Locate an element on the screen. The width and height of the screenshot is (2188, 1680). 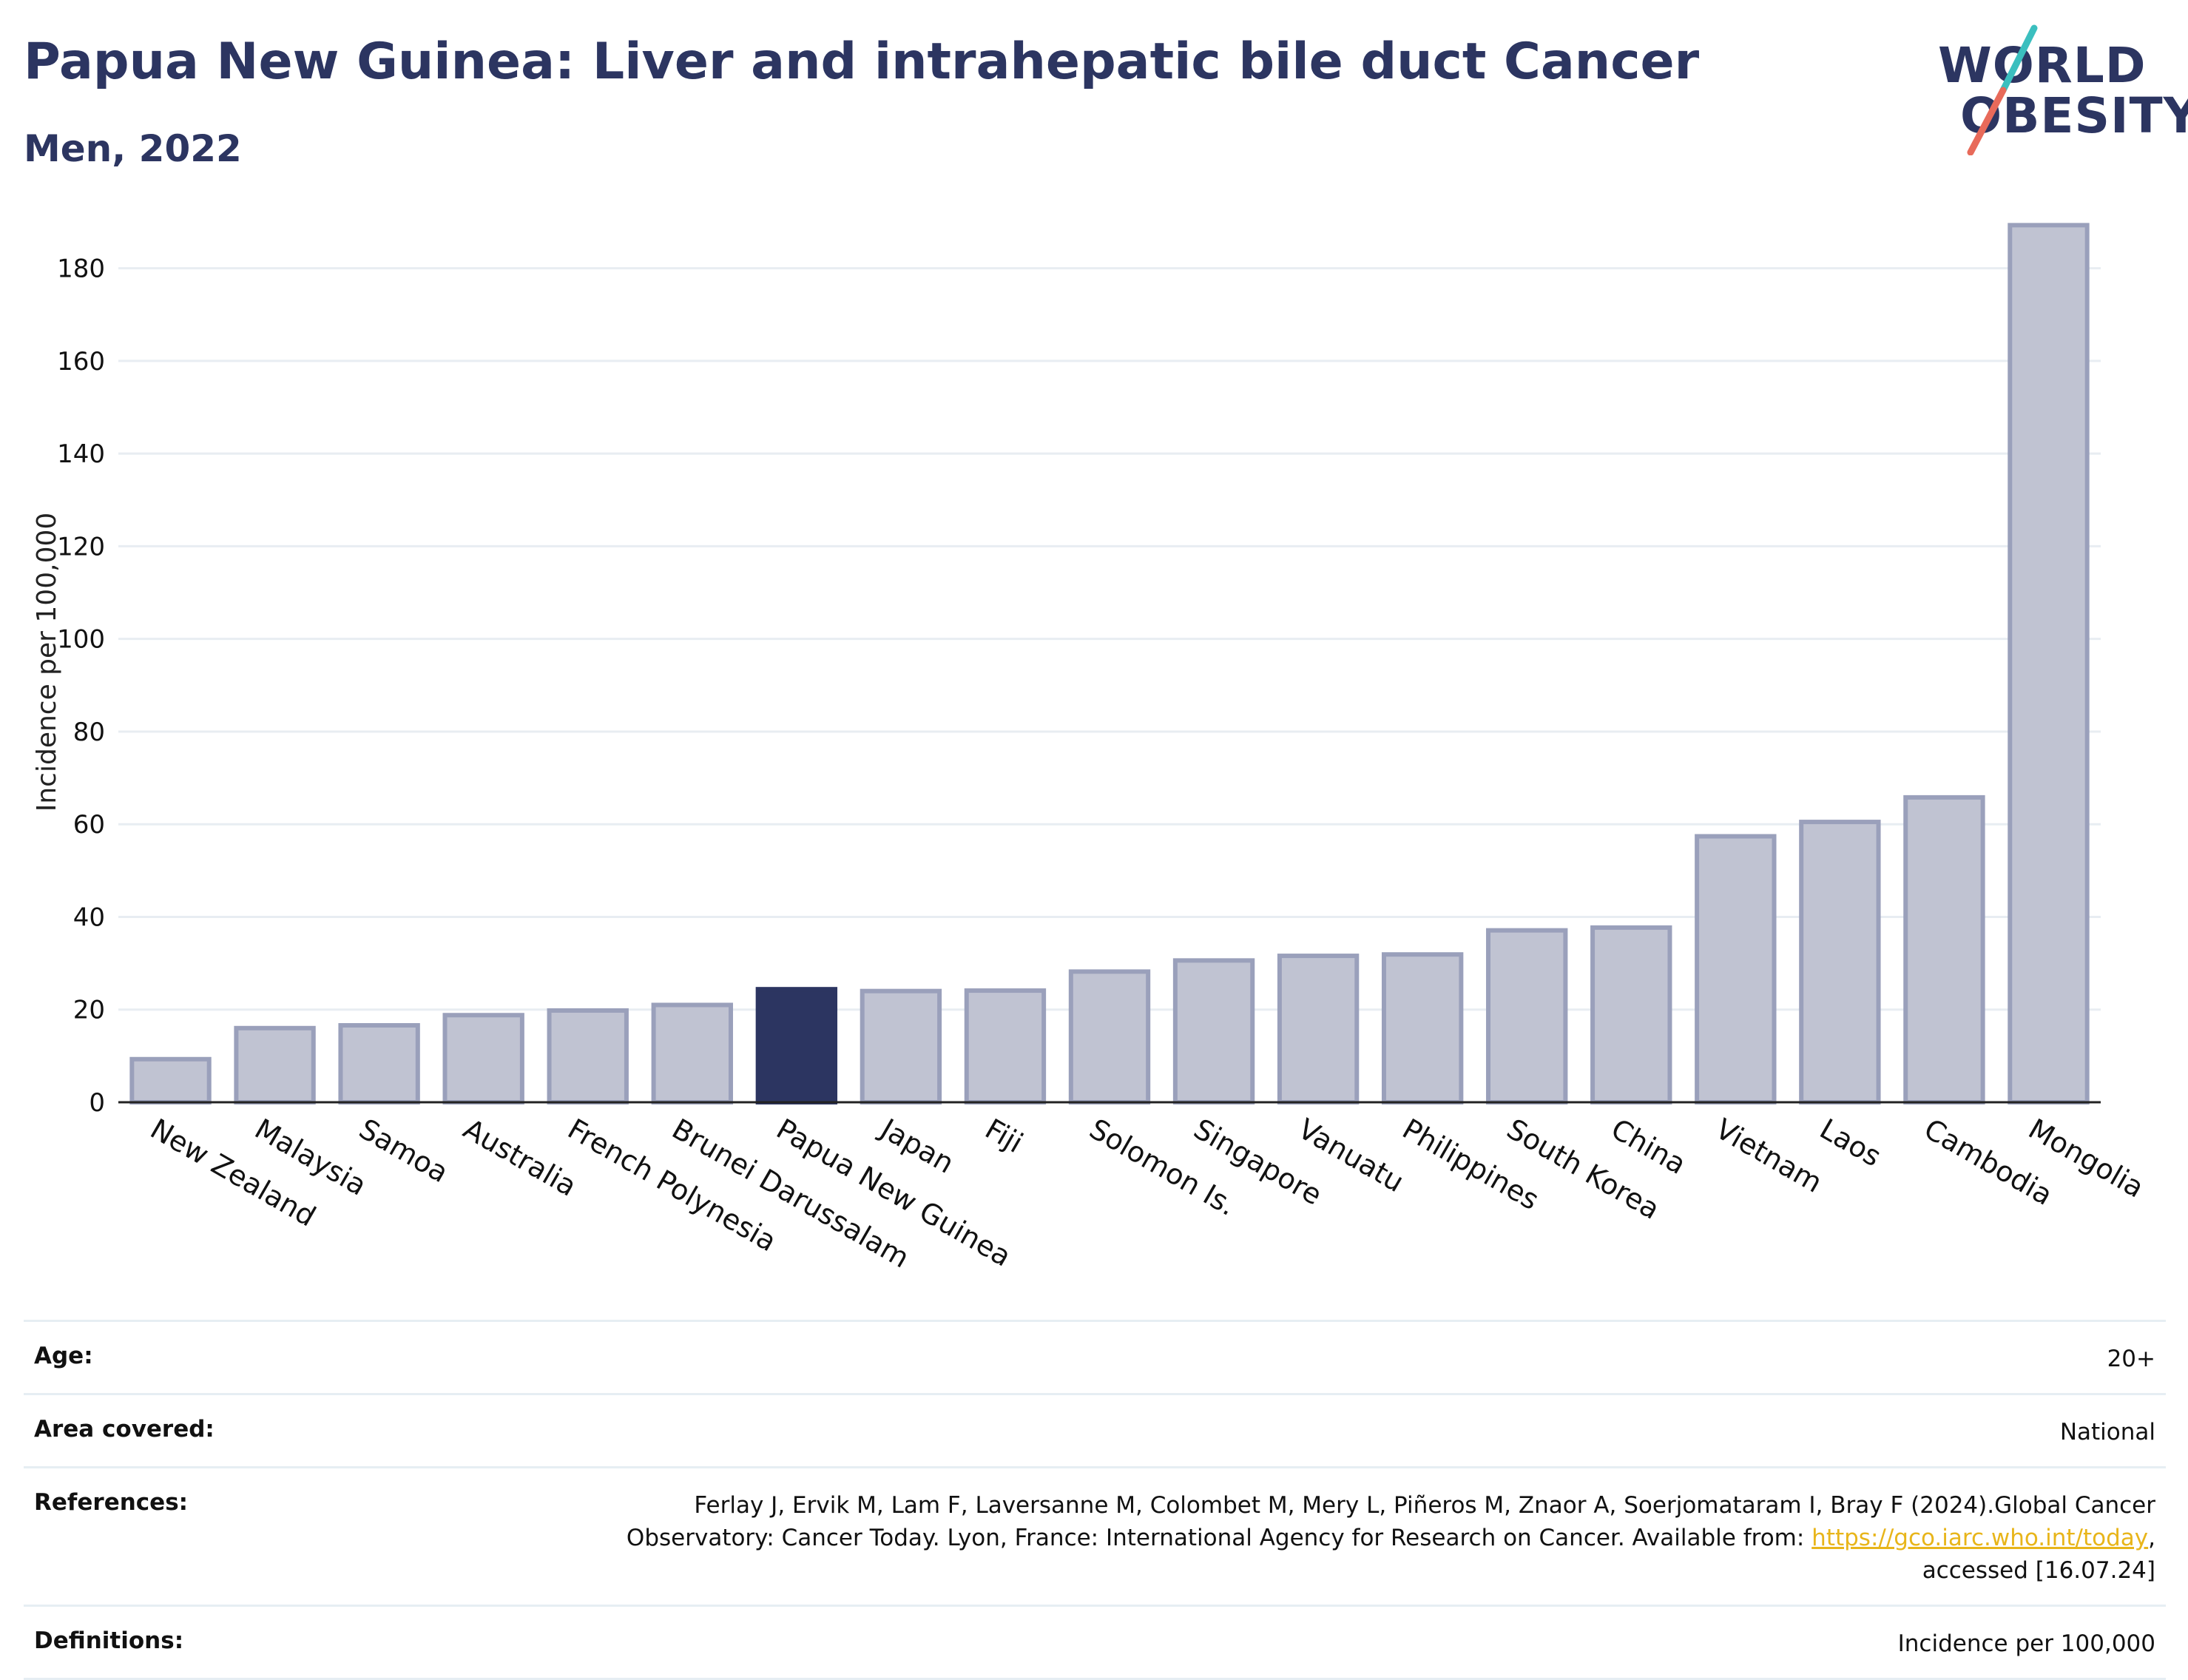
y-tick-label: 40 is located at coordinates (89, 917).